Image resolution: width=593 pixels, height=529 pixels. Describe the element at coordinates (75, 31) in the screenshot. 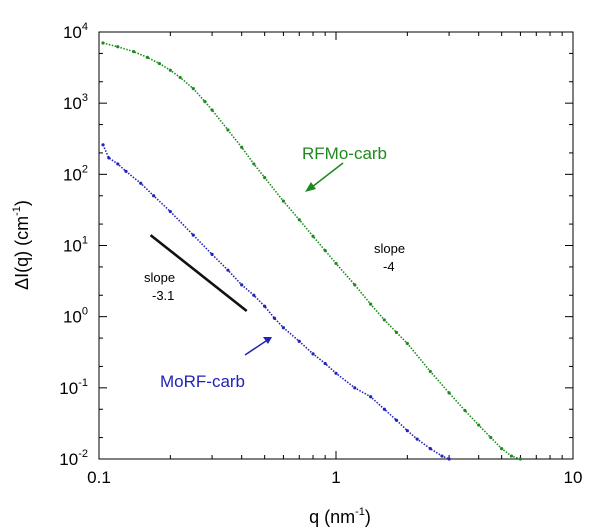

I see `y-tick-label: 10⁴` at that location.